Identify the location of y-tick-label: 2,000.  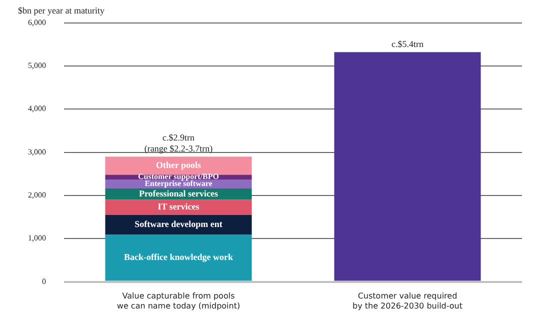
(37, 195).